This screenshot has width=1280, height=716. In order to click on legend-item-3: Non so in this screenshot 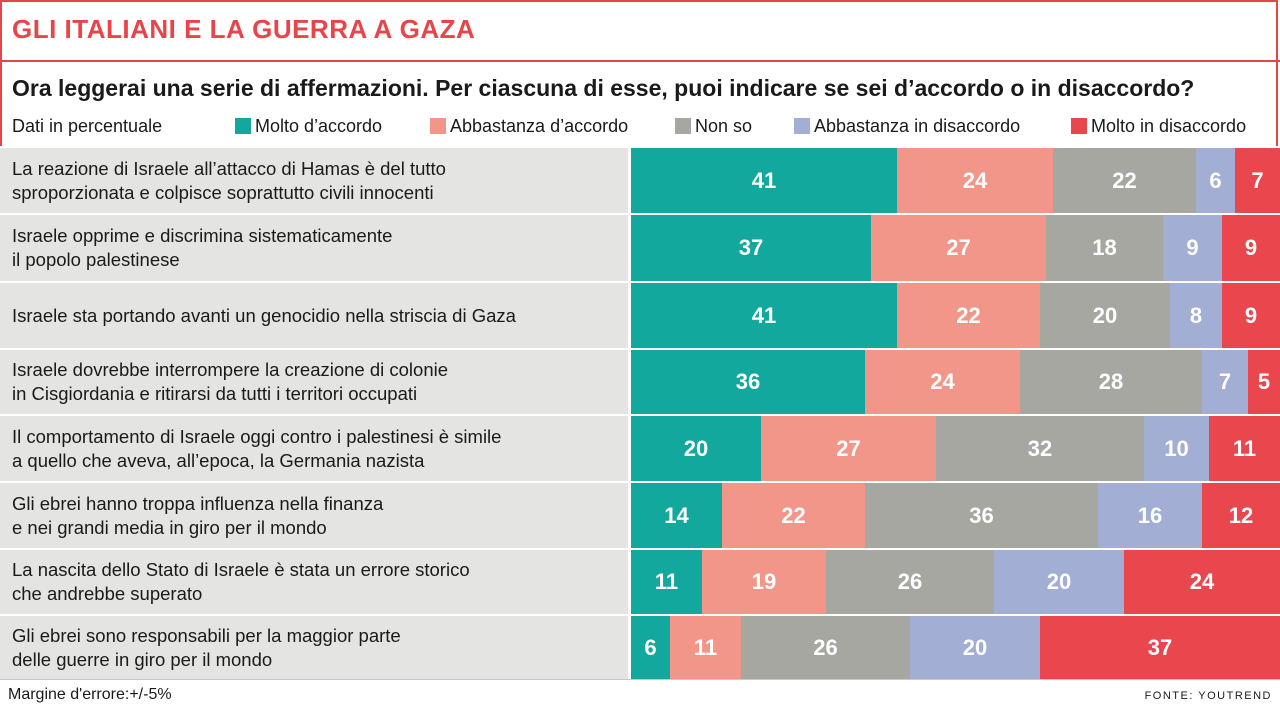, I will do `click(713, 126)`.